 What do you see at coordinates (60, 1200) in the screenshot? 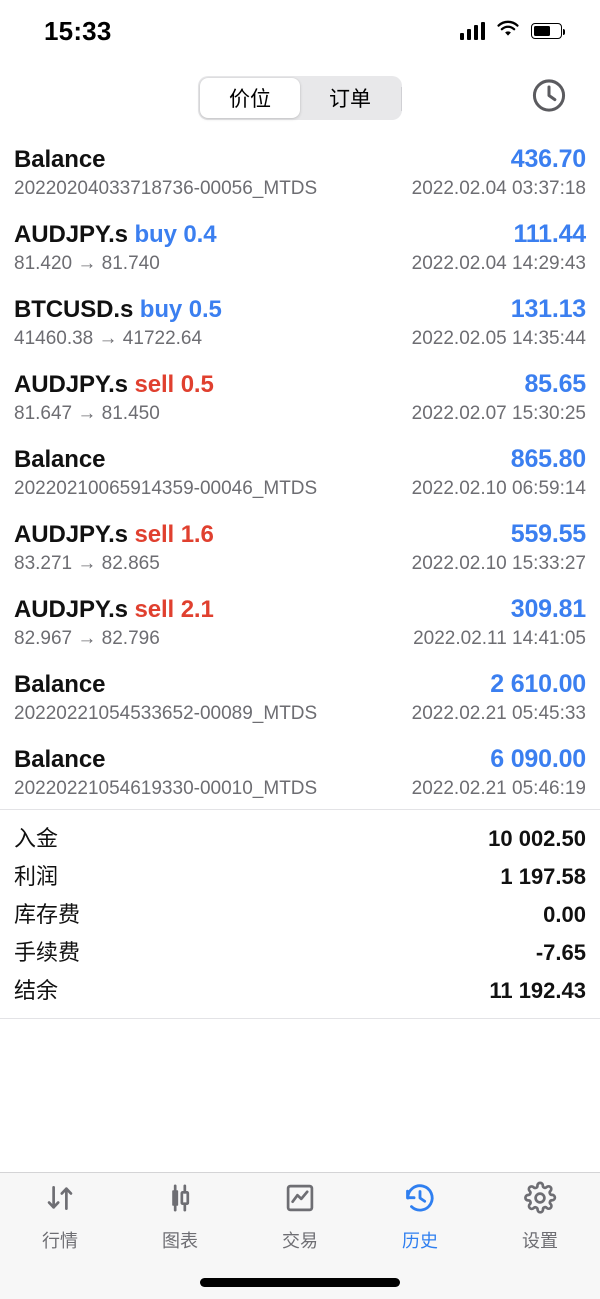
I see `arrows-up-down-icon` at bounding box center [60, 1200].